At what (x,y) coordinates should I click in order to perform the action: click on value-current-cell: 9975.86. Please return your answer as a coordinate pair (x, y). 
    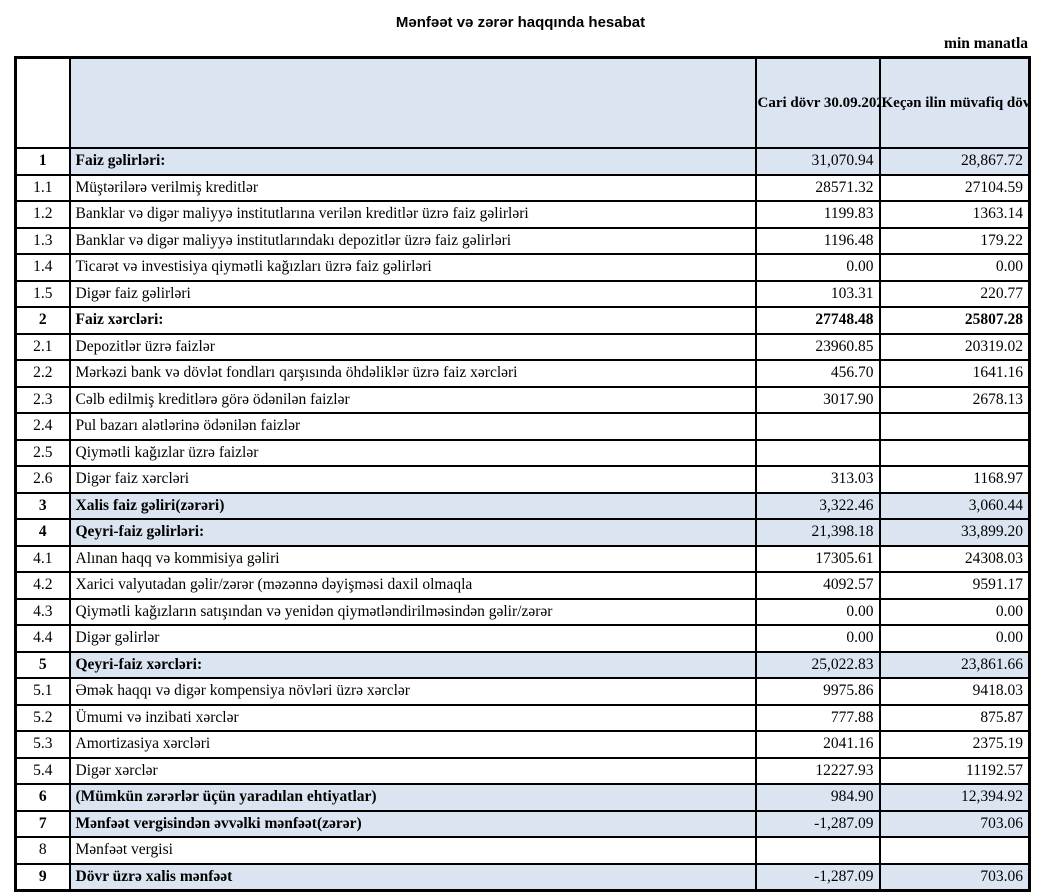
    Looking at the image, I should click on (817, 691).